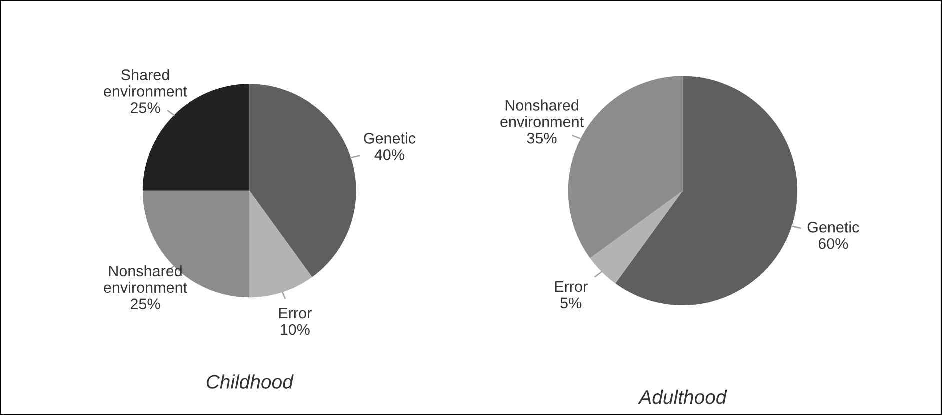 This screenshot has height=415, width=942. I want to click on data-label: 5%, so click(571, 303).